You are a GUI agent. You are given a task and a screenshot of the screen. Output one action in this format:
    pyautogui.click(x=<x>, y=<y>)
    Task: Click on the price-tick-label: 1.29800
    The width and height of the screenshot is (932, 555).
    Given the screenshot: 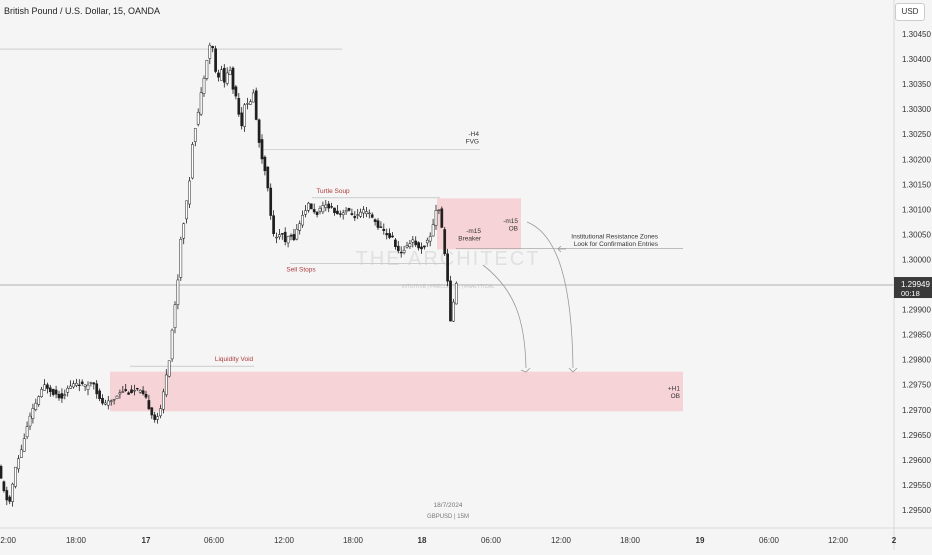 What is the action you would take?
    pyautogui.click(x=916, y=360)
    